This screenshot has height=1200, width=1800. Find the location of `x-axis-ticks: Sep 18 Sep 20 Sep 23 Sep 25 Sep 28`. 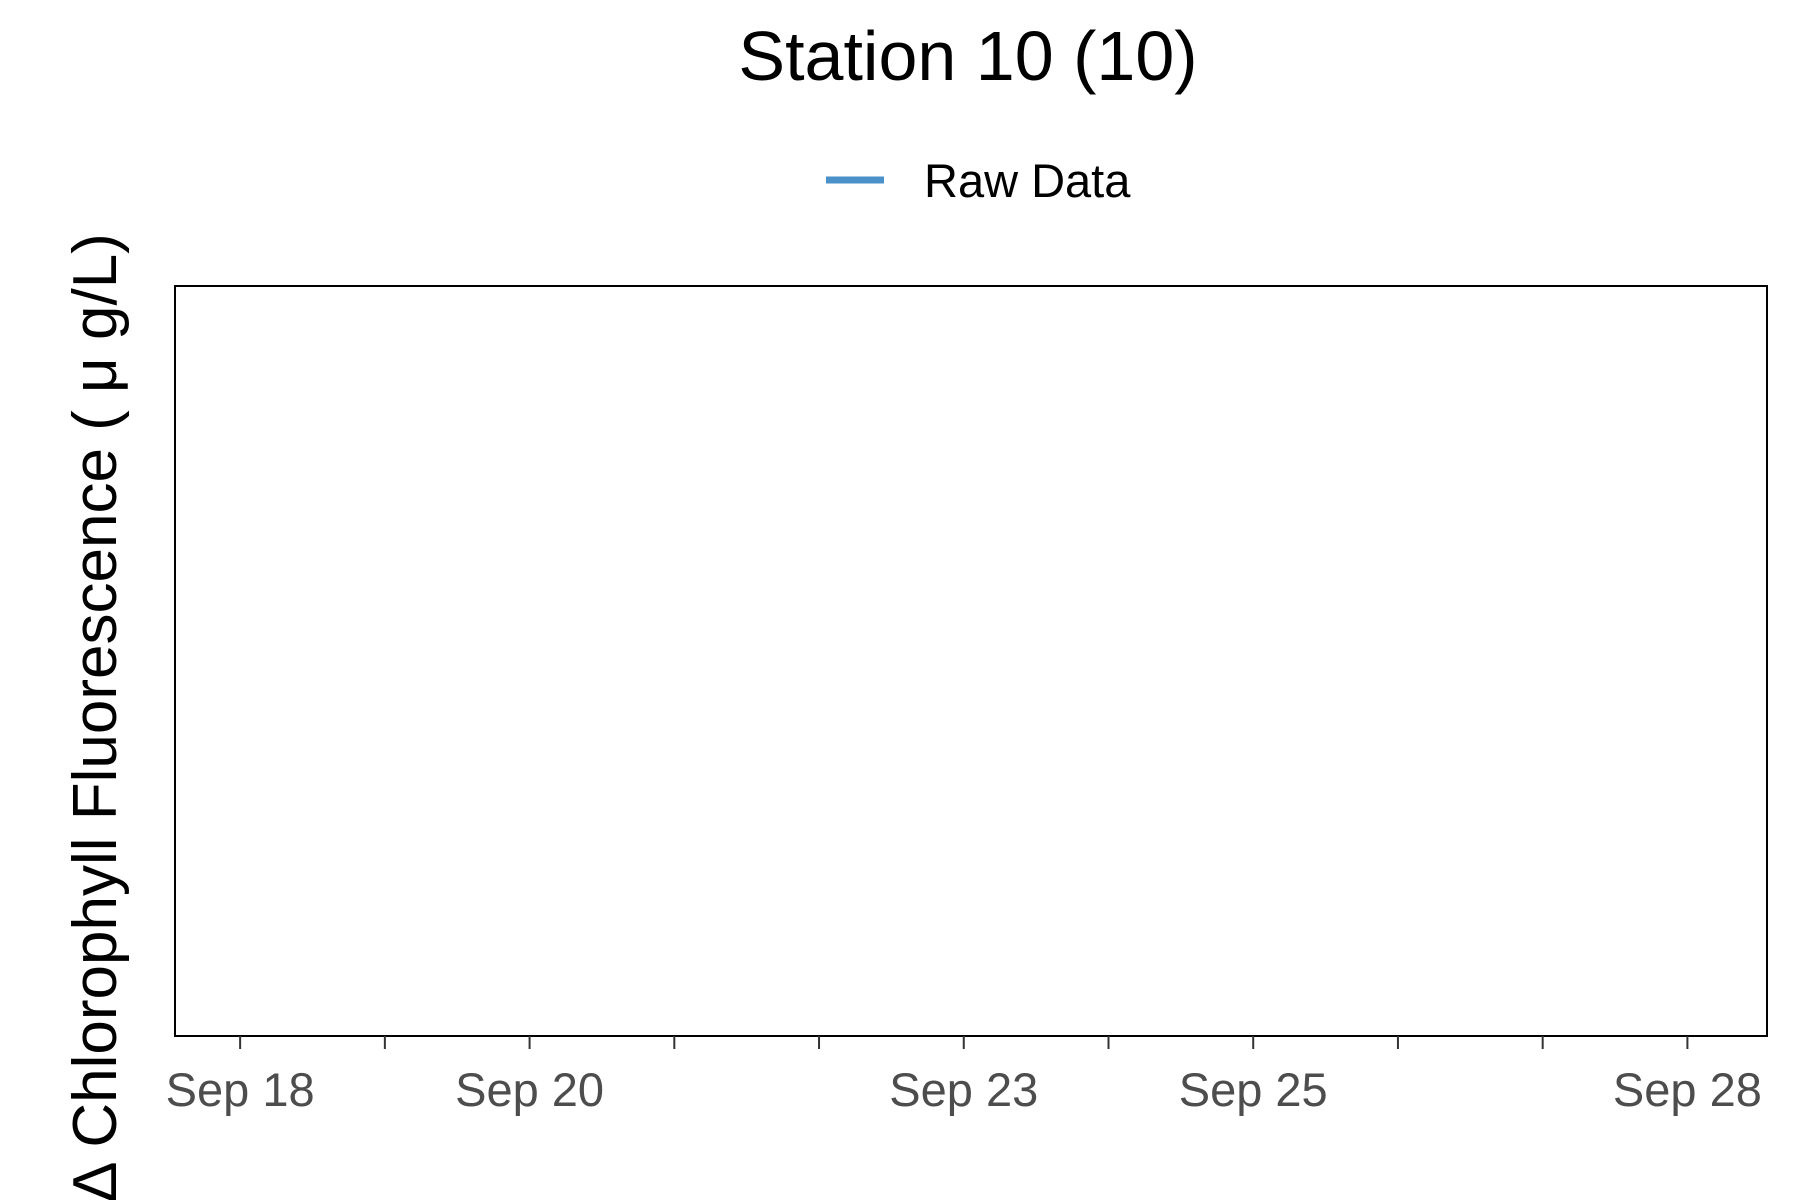

x-axis-ticks: Sep 18 Sep 20 Sep 23 Sep 25 Sep 28 is located at coordinates (964, 1076).